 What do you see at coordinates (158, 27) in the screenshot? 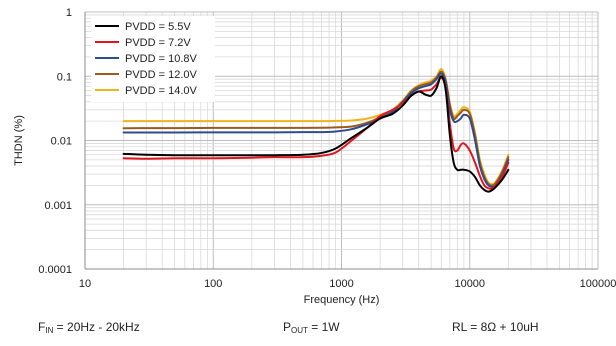
I see `legend-label: PVDD = 5.5V` at bounding box center [158, 27].